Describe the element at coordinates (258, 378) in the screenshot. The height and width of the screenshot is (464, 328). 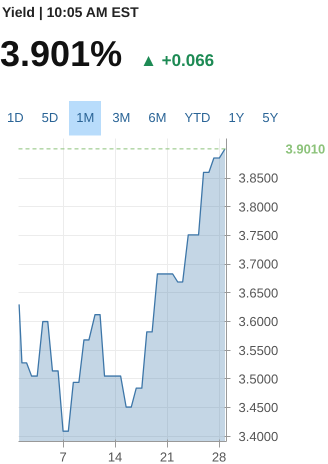
I see `y-tick-label: 3.5000` at that location.